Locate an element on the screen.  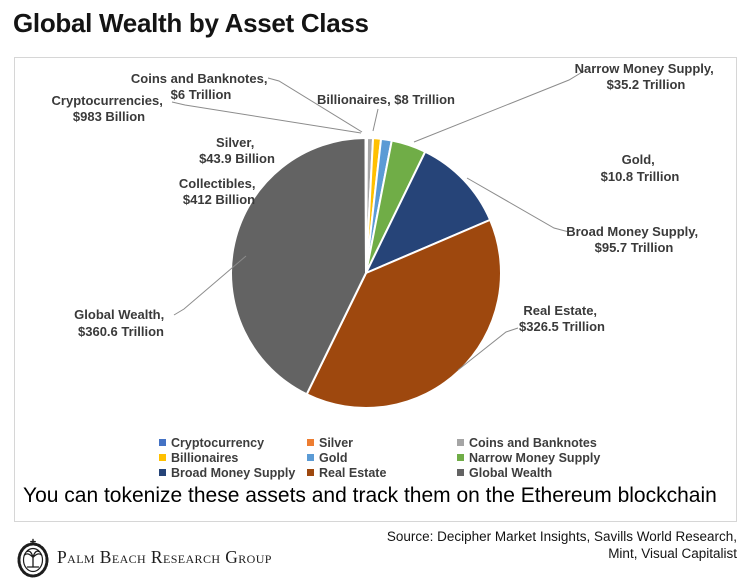
legend-item-coins-and-banknotes: Coins and Banknotes is located at coordinates (528, 442).